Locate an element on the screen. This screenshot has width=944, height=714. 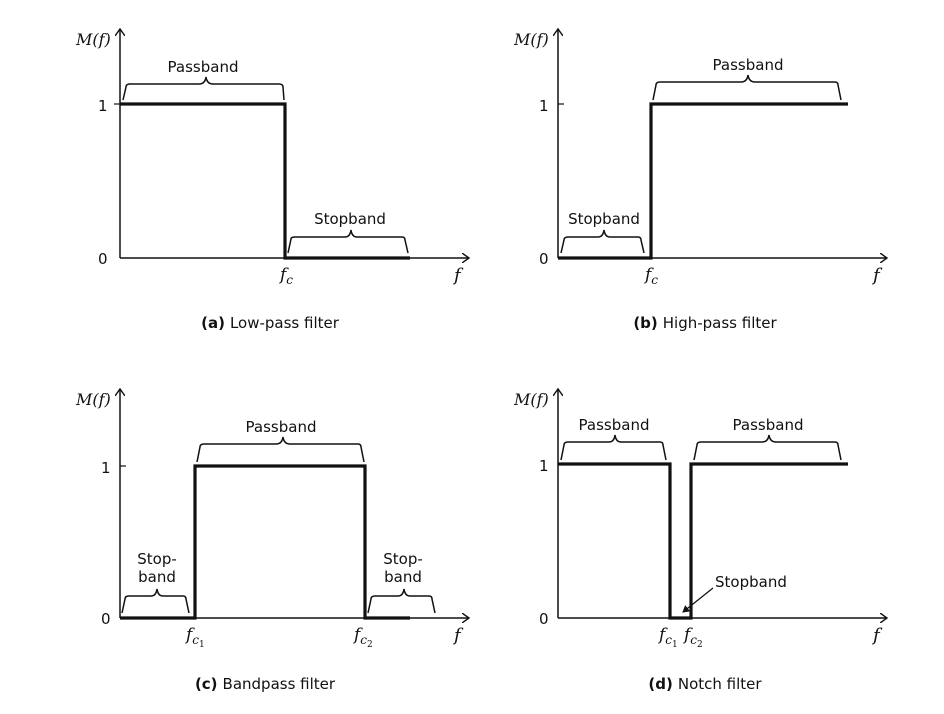
passband-brace-right is located at coordinates (767, 447).